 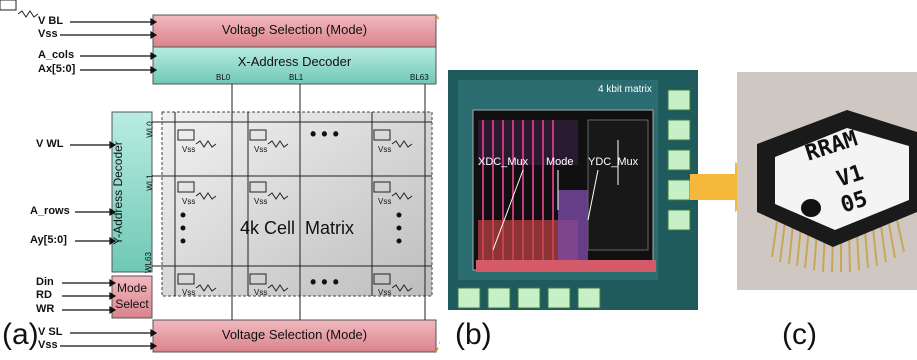 I want to click on mode-select-line1: Mode, so click(x=132, y=288).